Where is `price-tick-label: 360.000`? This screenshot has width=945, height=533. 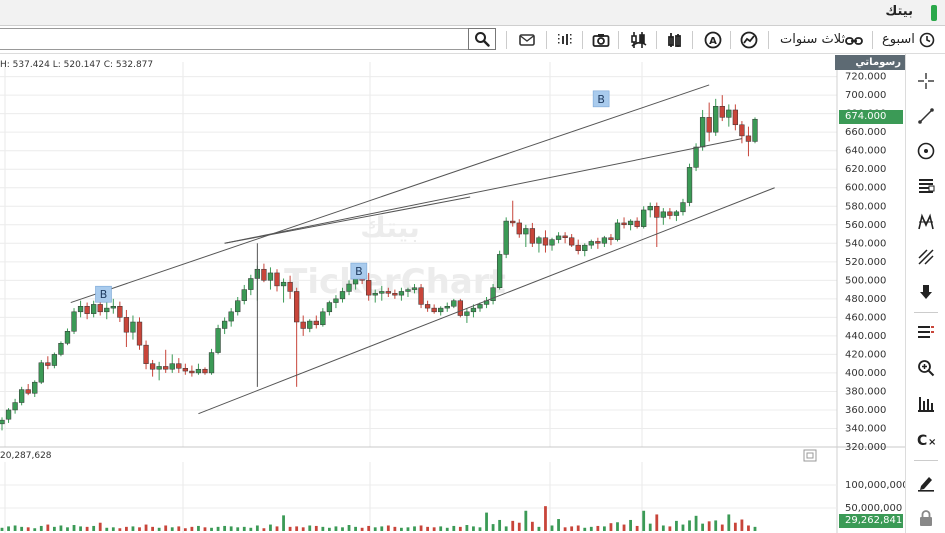 price-tick-label: 360.000 is located at coordinates (865, 410).